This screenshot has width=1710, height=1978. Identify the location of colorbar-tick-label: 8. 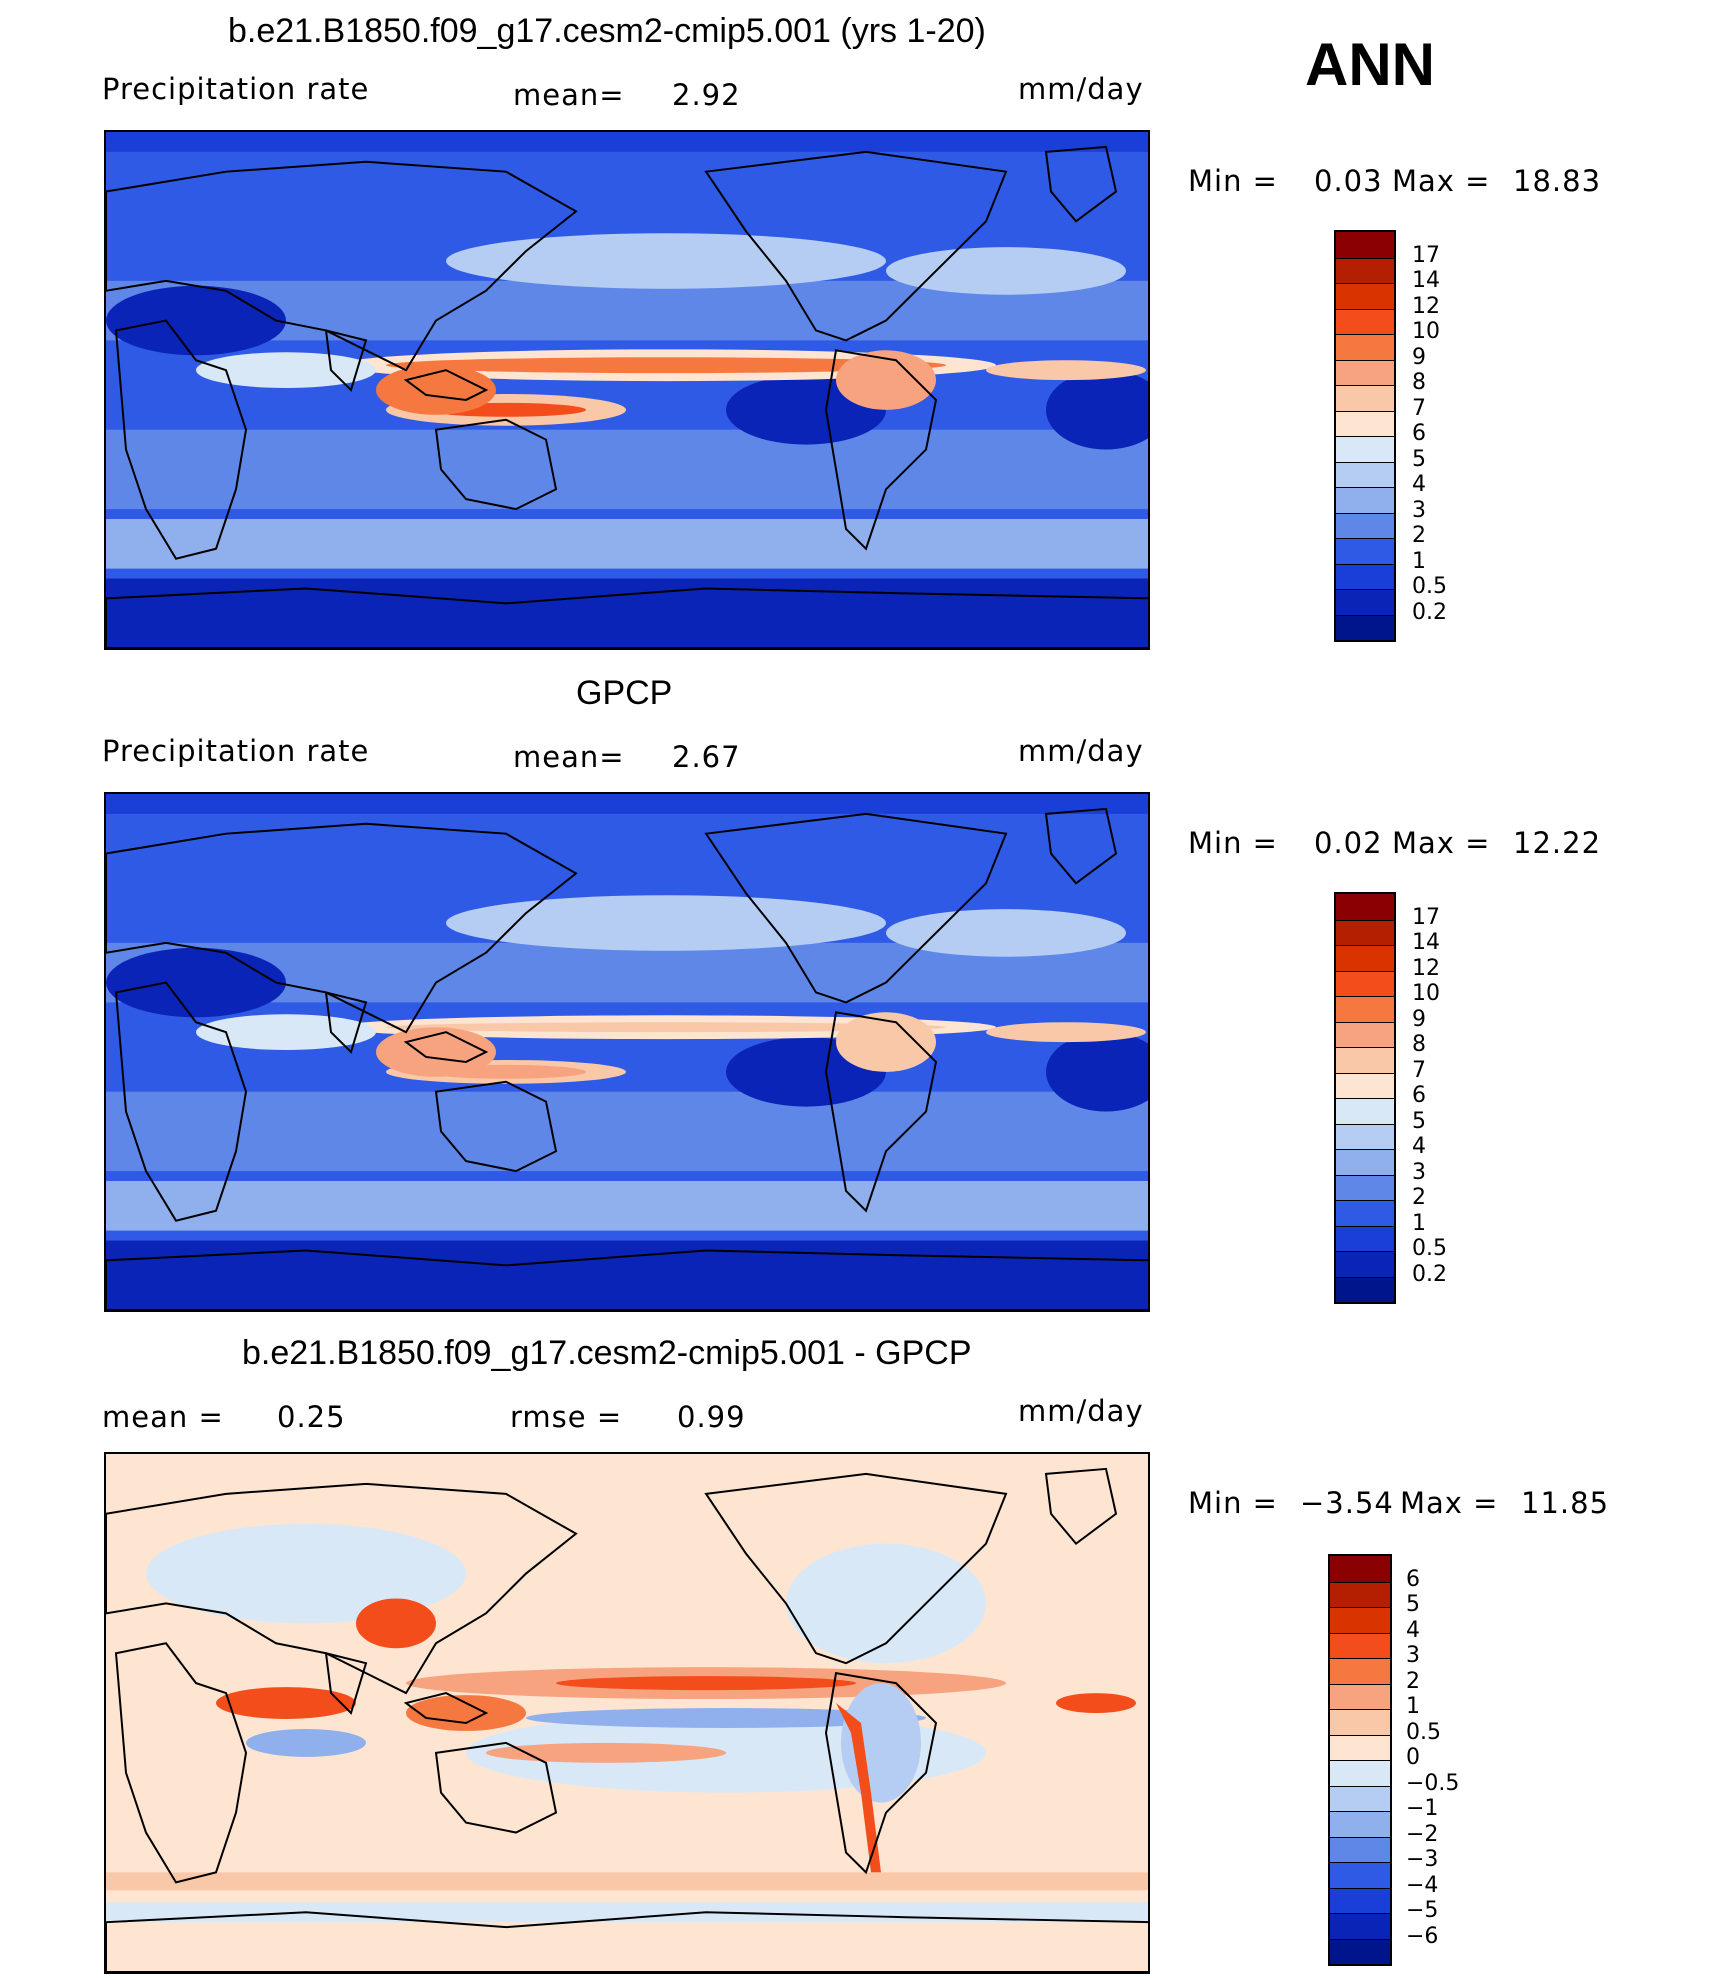
(1419, 382).